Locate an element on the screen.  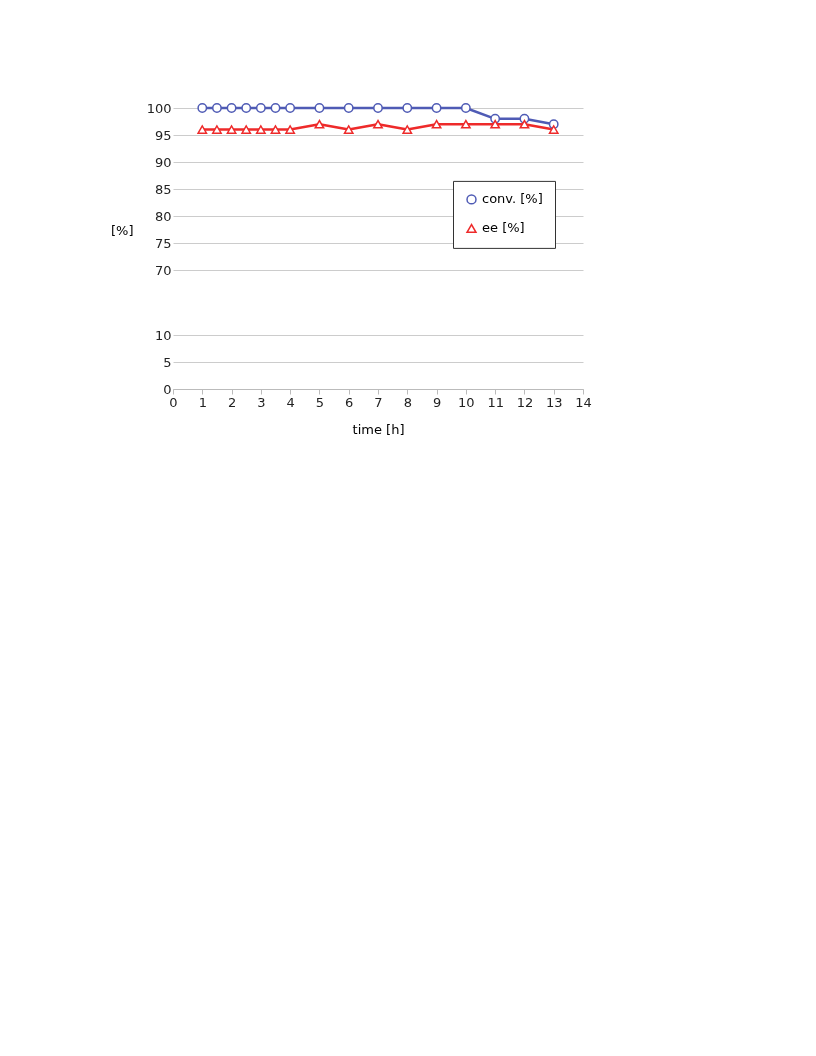
x-tick-label: 3 is located at coordinates (261, 402).